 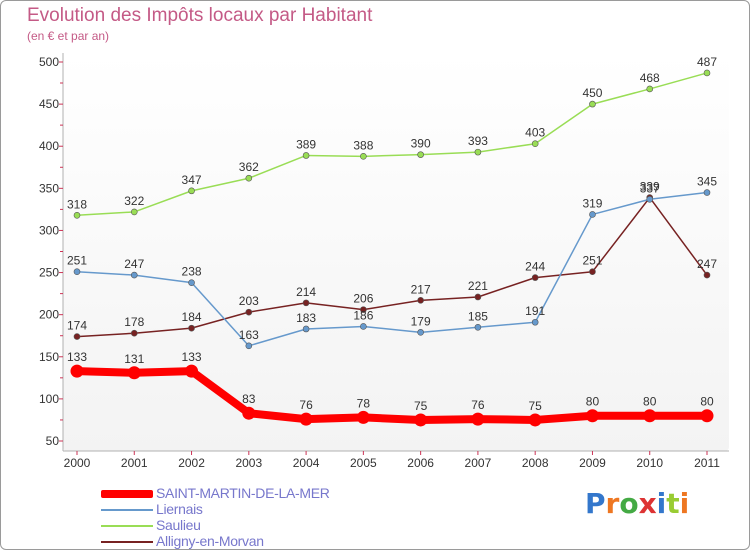 What do you see at coordinates (592, 203) in the screenshot?
I see `data-label: 319` at bounding box center [592, 203].